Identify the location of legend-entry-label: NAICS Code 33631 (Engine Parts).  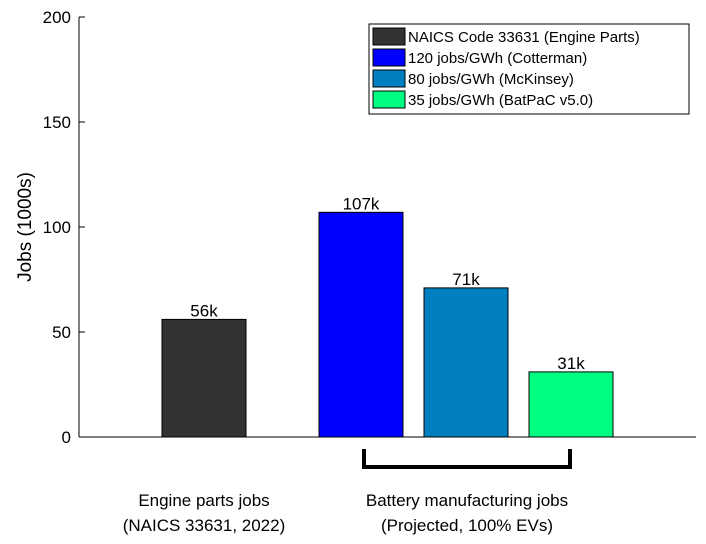
(524, 37).